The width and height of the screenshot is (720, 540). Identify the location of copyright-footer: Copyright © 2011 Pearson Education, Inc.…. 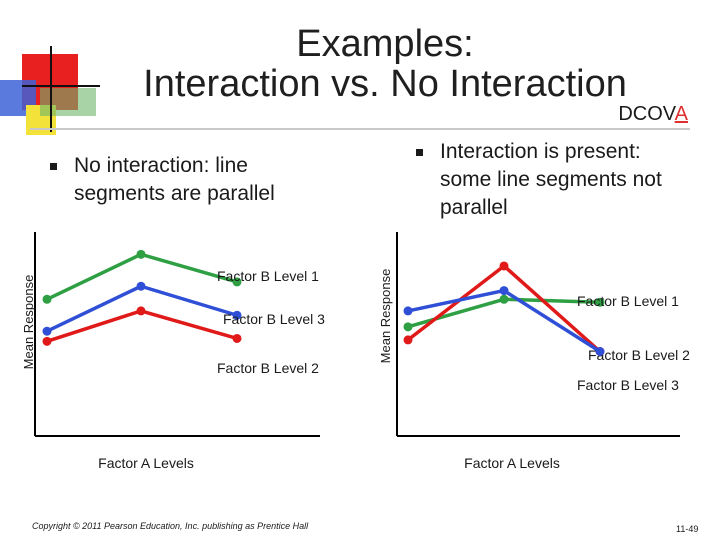
(170, 526).